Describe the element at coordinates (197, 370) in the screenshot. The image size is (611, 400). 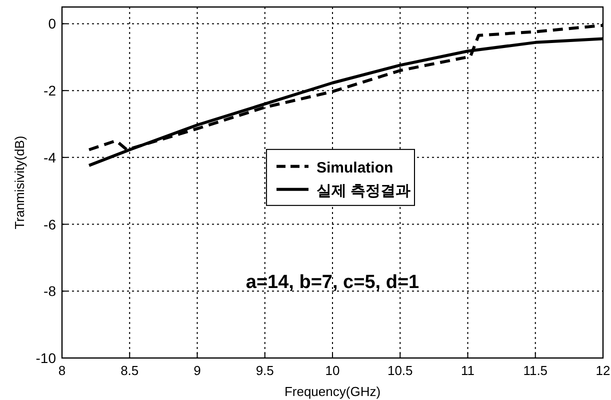
I see `x-tick-label: 9` at that location.